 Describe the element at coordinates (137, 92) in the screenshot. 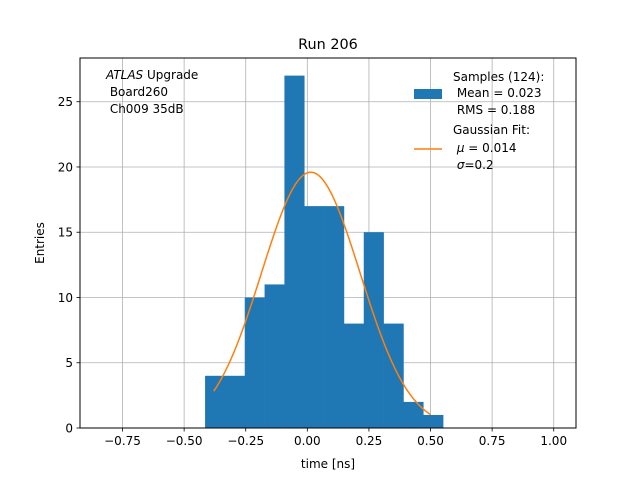

I see `annotation-board: Board260` at that location.